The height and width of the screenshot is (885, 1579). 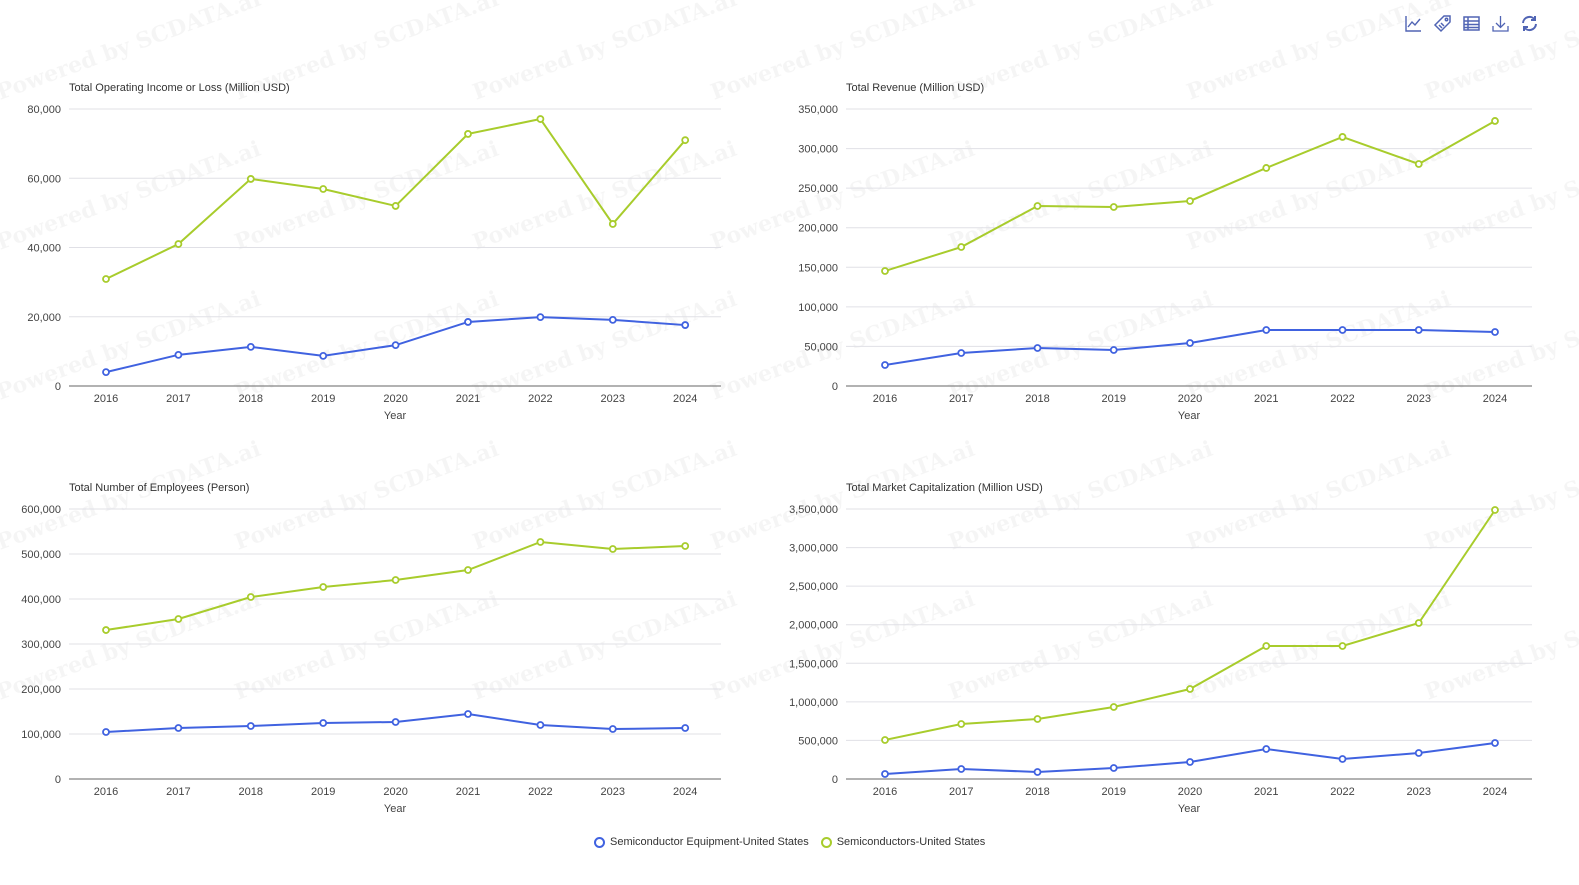 I want to click on series-line, so click(x=1190, y=347).